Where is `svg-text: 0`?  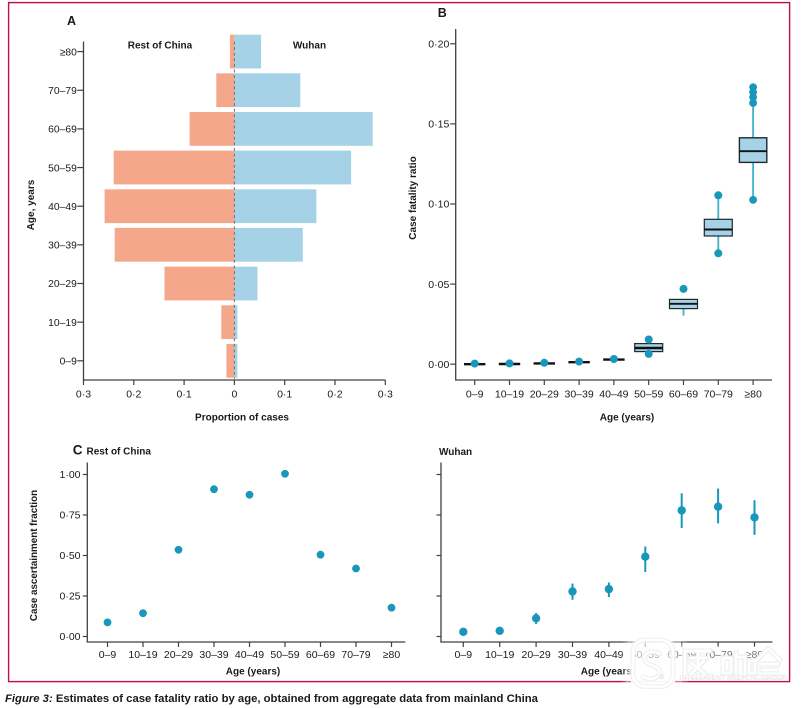
svg-text: 0 is located at coordinates (234, 395).